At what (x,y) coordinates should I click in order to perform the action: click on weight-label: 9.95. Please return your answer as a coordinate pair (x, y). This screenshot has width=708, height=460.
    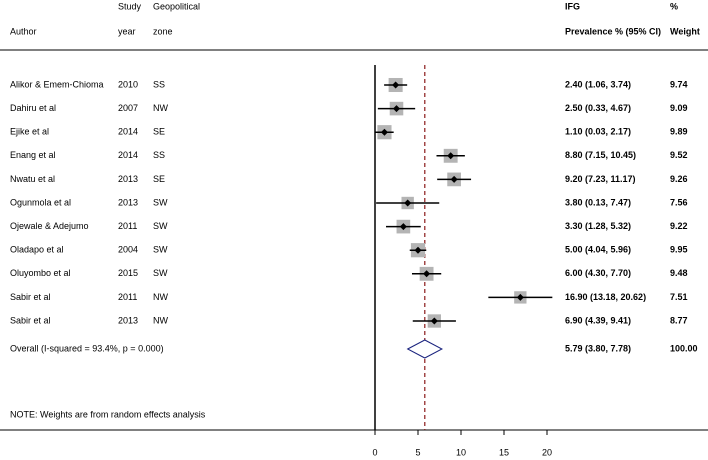
    Looking at the image, I should click on (679, 250).